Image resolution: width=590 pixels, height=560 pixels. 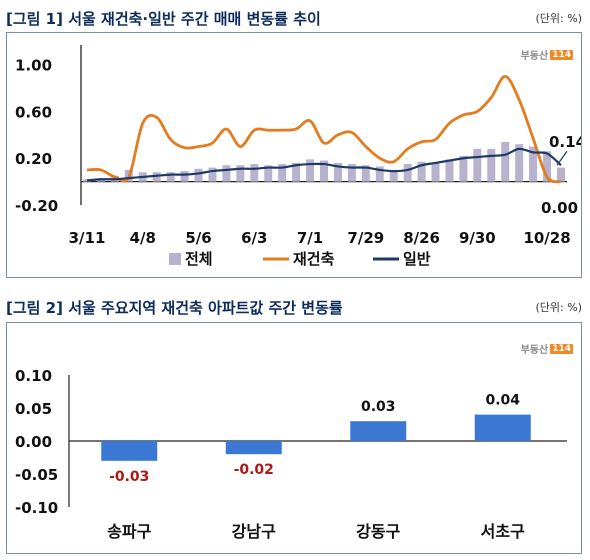 I want to click on x-tick-label: 8/26, so click(x=421, y=238).